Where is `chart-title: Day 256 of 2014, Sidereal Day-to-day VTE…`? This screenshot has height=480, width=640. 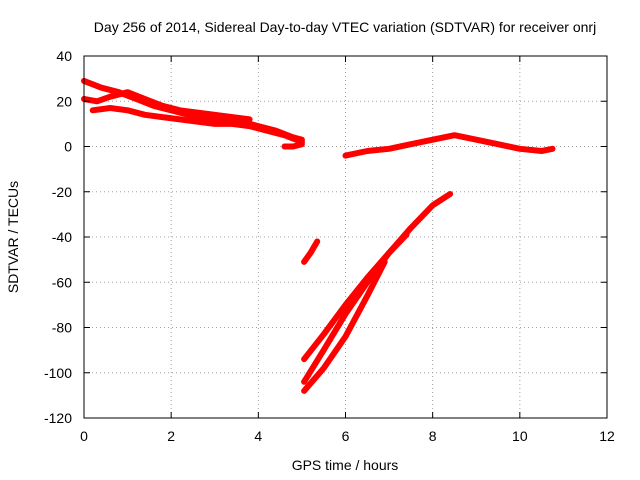 chart-title: Day 256 of 2014, Sidereal Day-to-day VTE… is located at coordinates (345, 27).